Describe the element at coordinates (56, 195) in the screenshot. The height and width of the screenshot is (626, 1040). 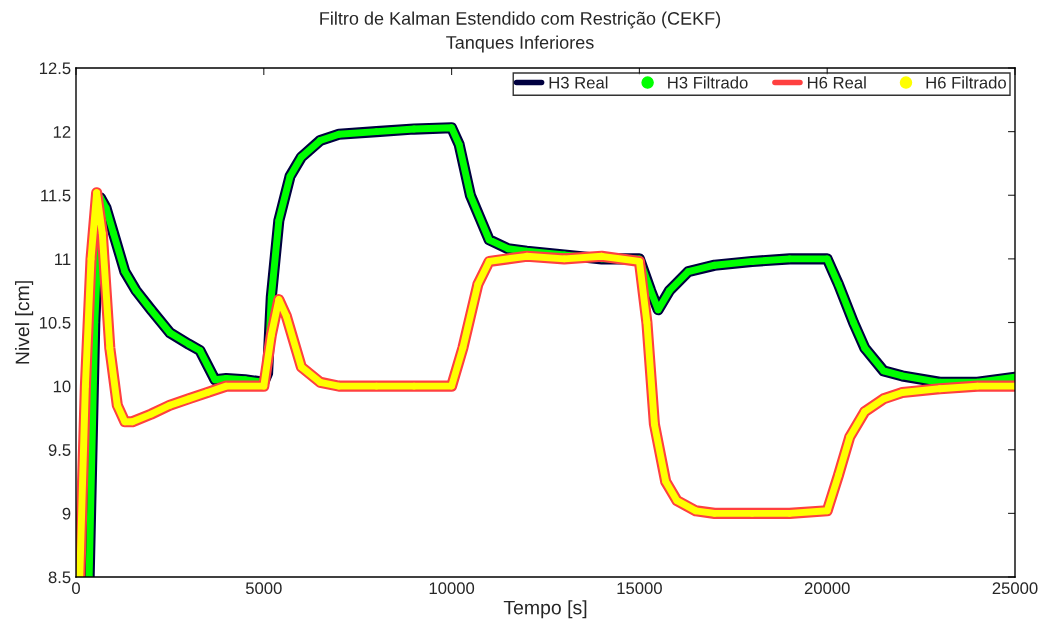
I see `y-tick-label: 11.5` at that location.